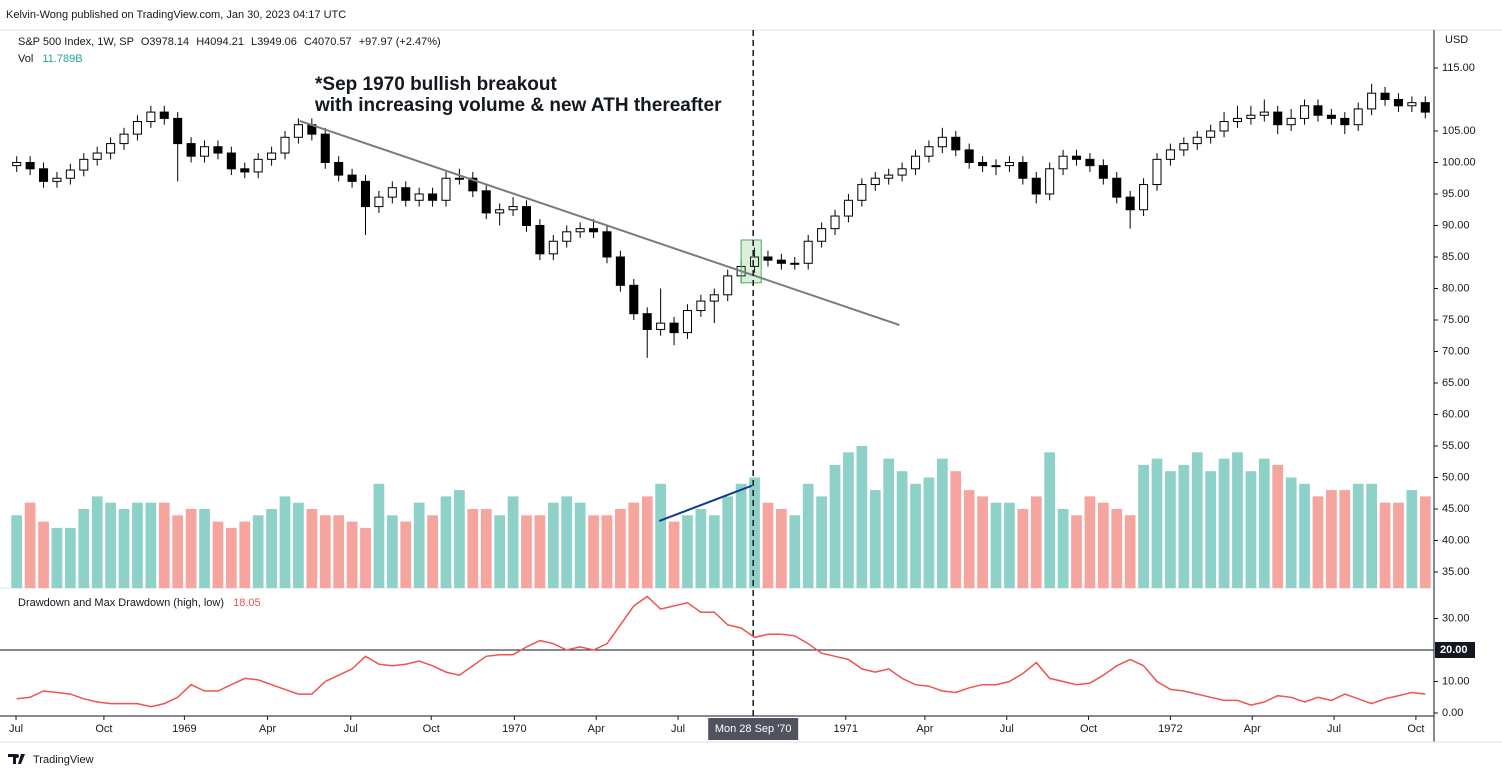  What do you see at coordinates (751, 261) in the screenshot?
I see `breakout-box` at bounding box center [751, 261].